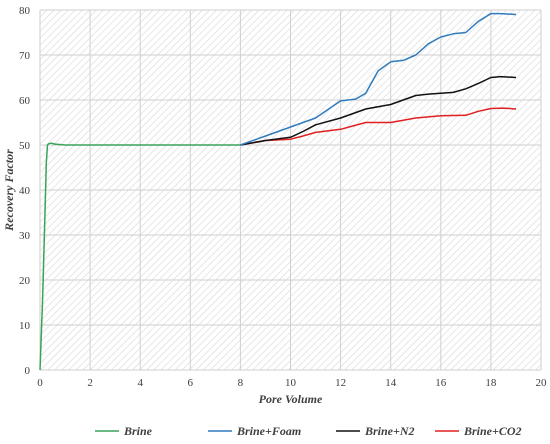  I want to click on y-tick-label: 20, so click(25, 281).